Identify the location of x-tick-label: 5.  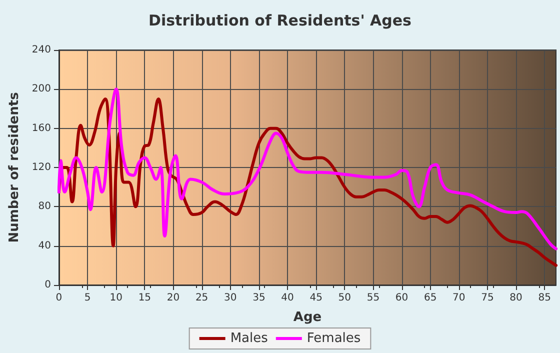
(87, 298).